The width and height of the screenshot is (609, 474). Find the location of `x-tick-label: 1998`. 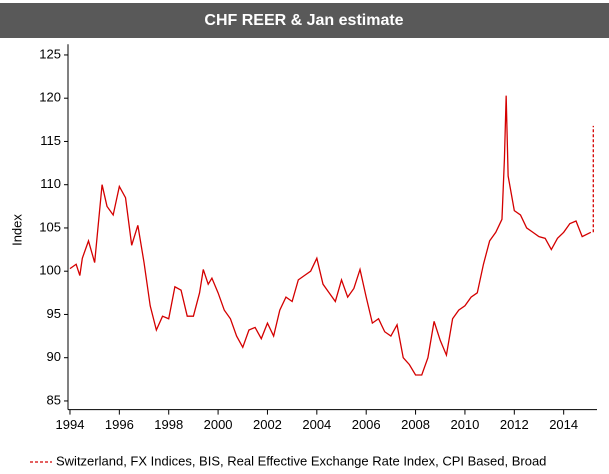

x-tick-label: 1998 is located at coordinates (168, 424).